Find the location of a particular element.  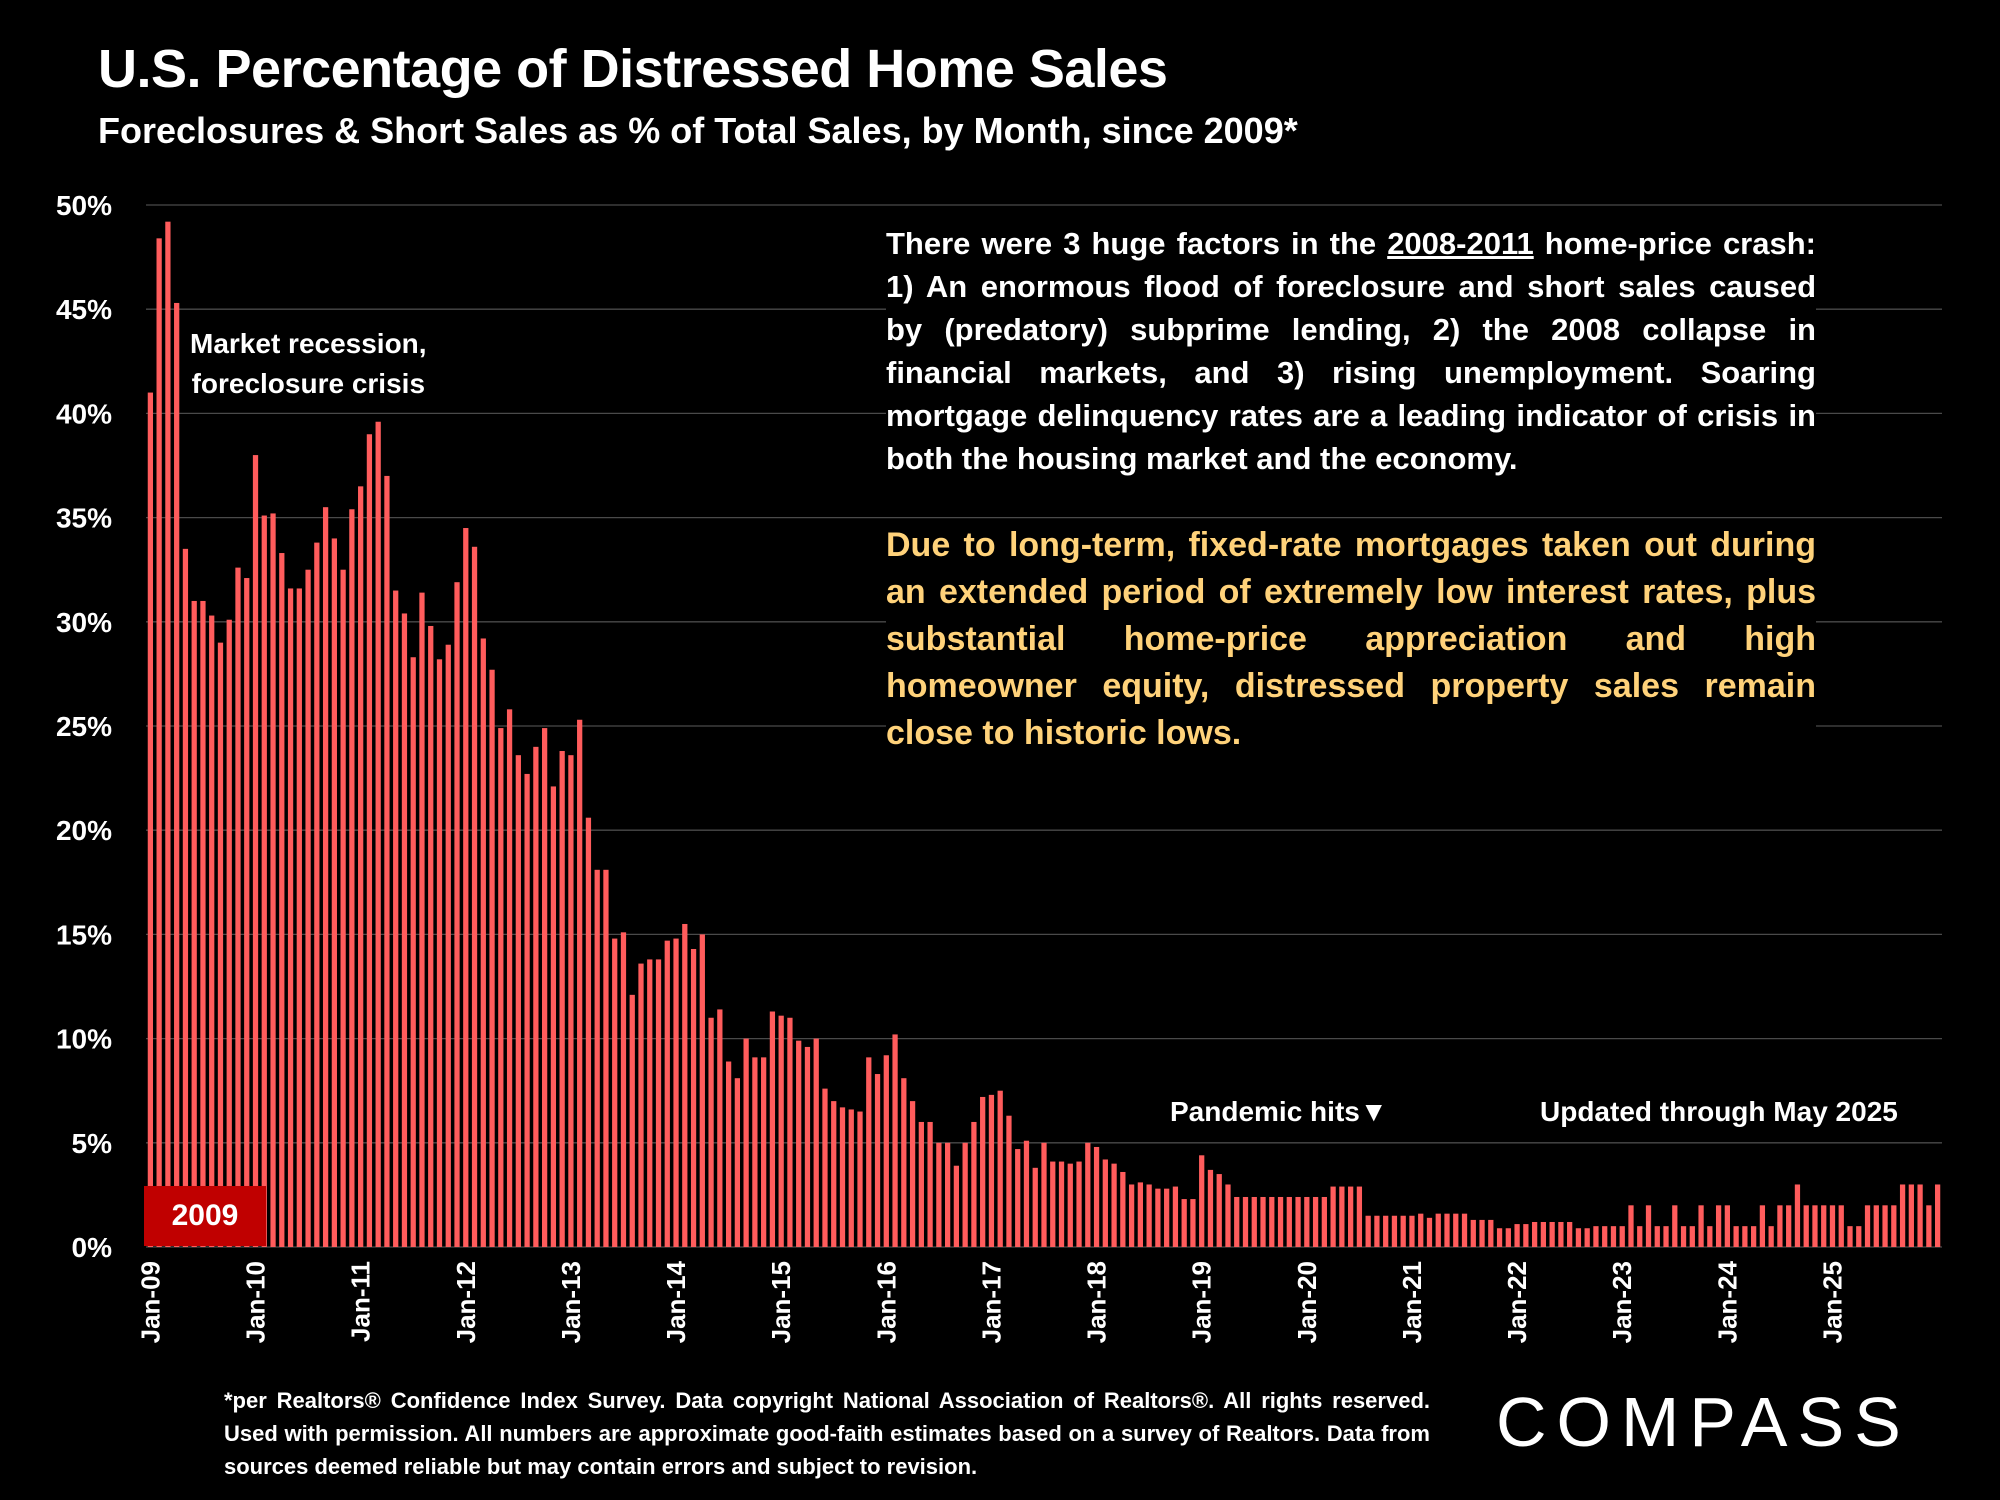

x-tick-label: Jan-17 is located at coordinates (991, 1302).